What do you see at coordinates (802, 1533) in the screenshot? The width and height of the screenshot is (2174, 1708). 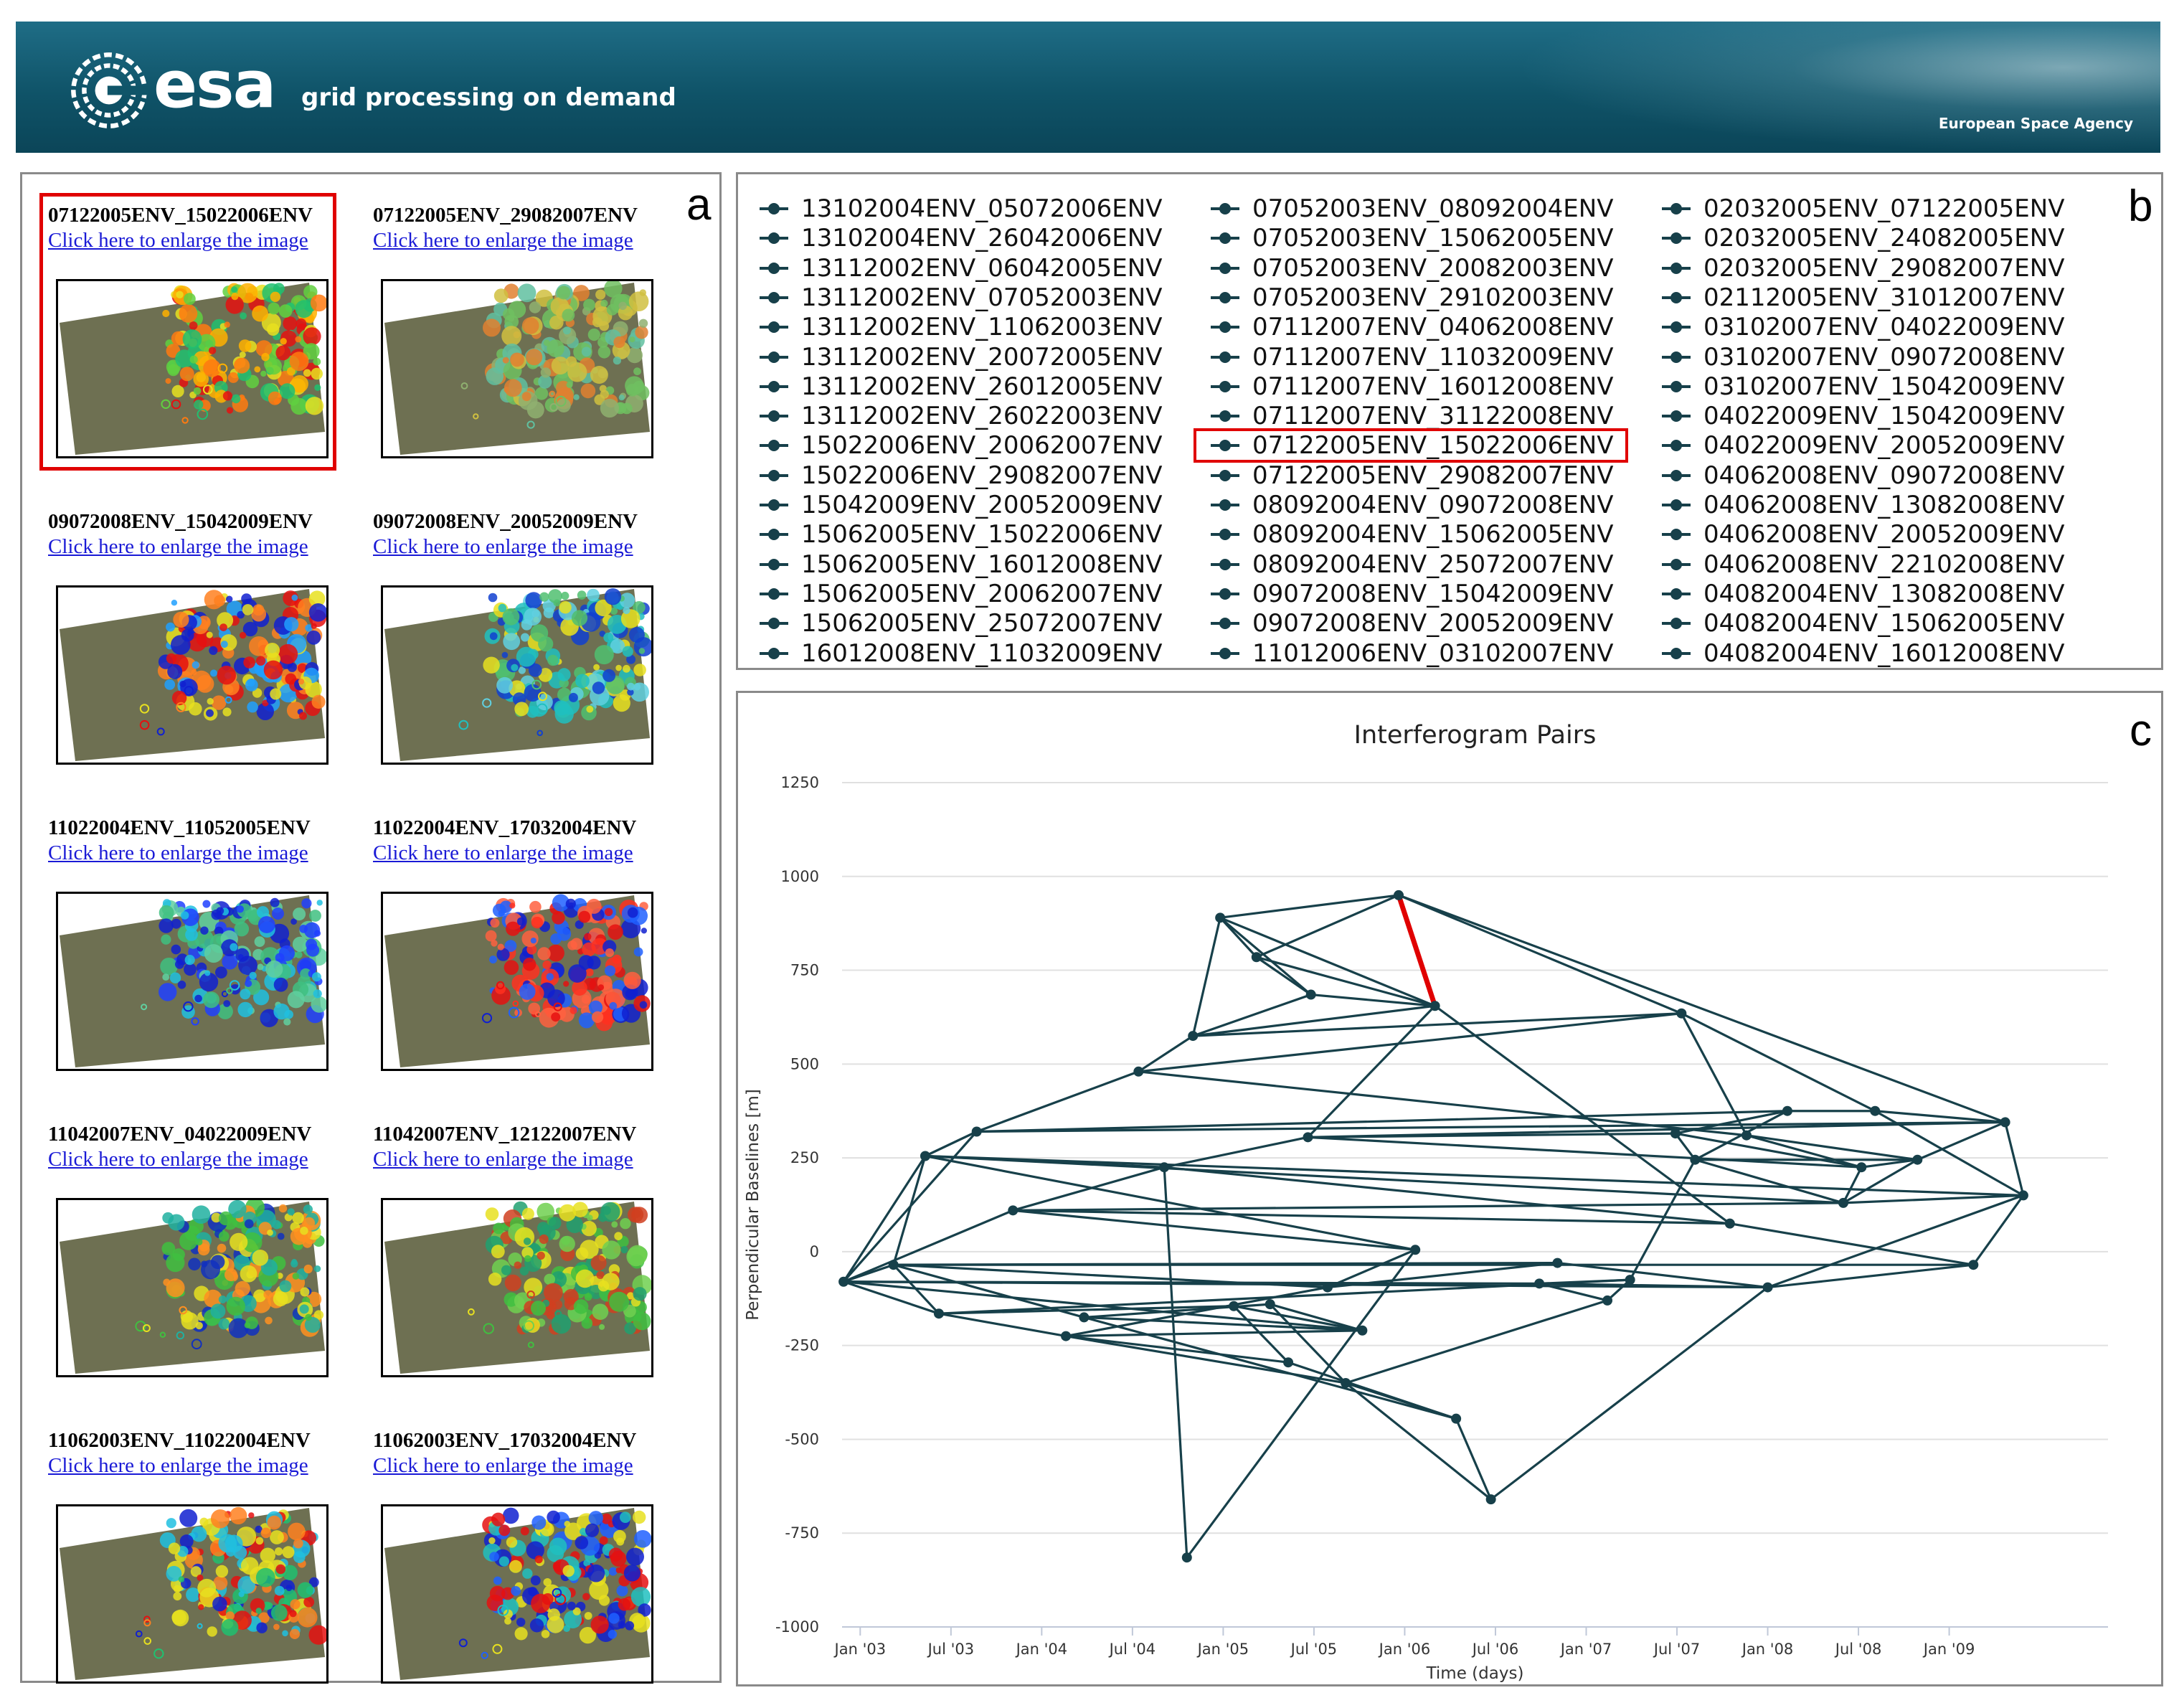 I see `y-tick-label: -750` at bounding box center [802, 1533].